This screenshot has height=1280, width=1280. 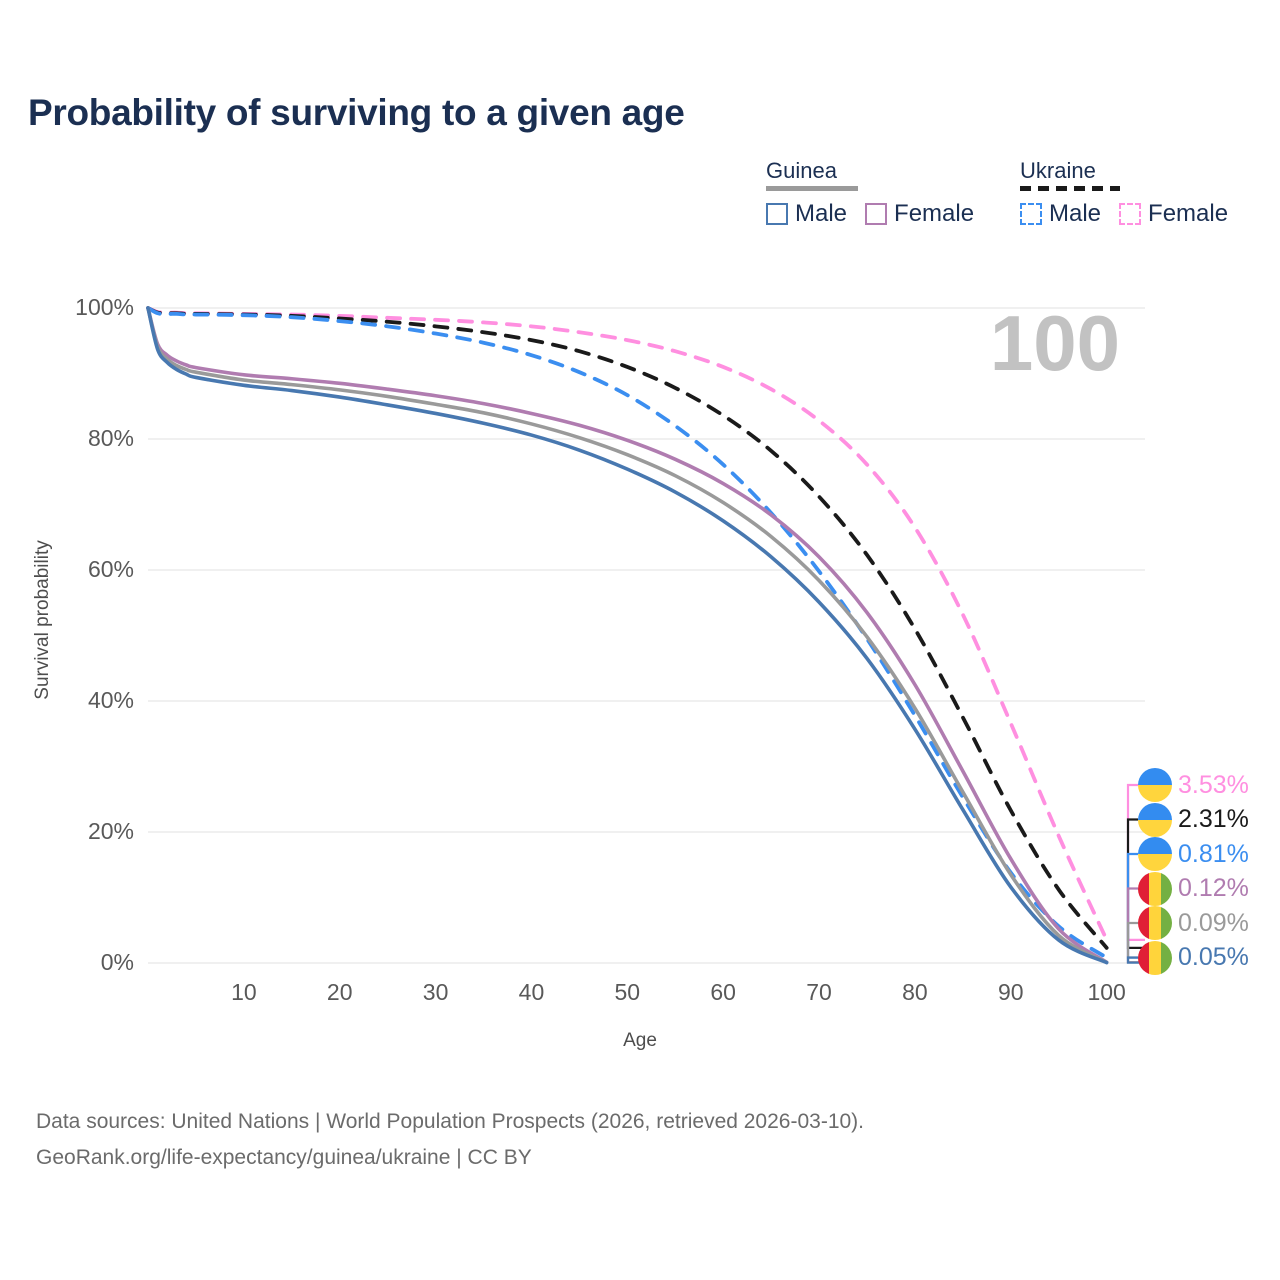 I want to click on x-tick-label: 80, so click(x=915, y=992).